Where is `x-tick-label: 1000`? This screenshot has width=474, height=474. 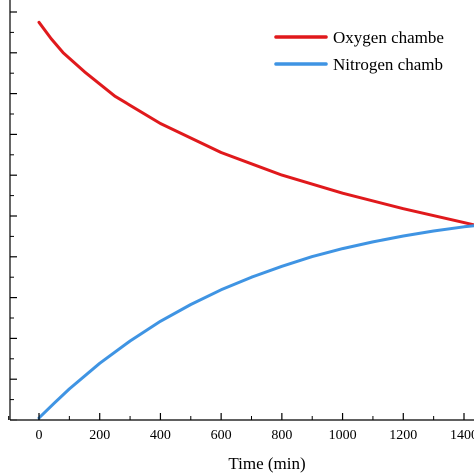 x-tick-label: 1000 is located at coordinates (343, 435).